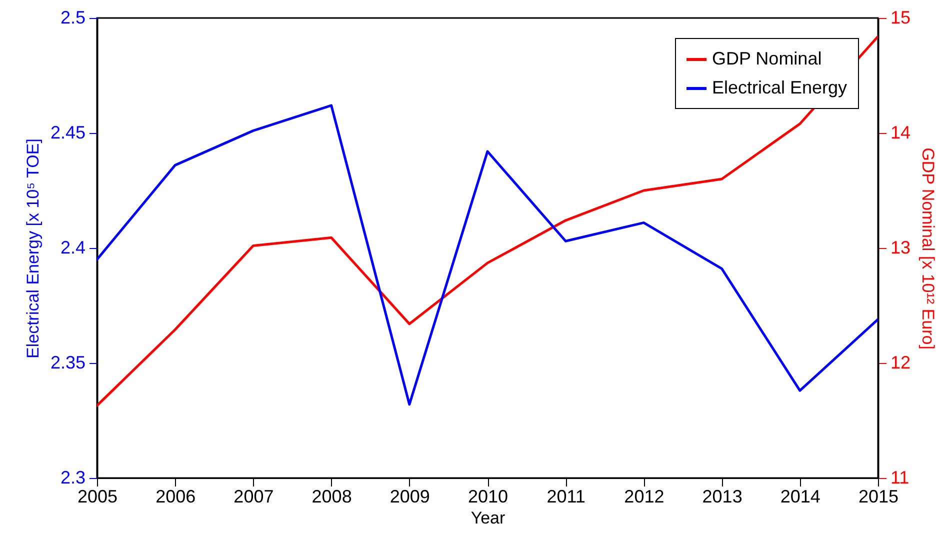  What do you see at coordinates (780, 88) in the screenshot?
I see `legend-label: Electrical Energy` at bounding box center [780, 88].